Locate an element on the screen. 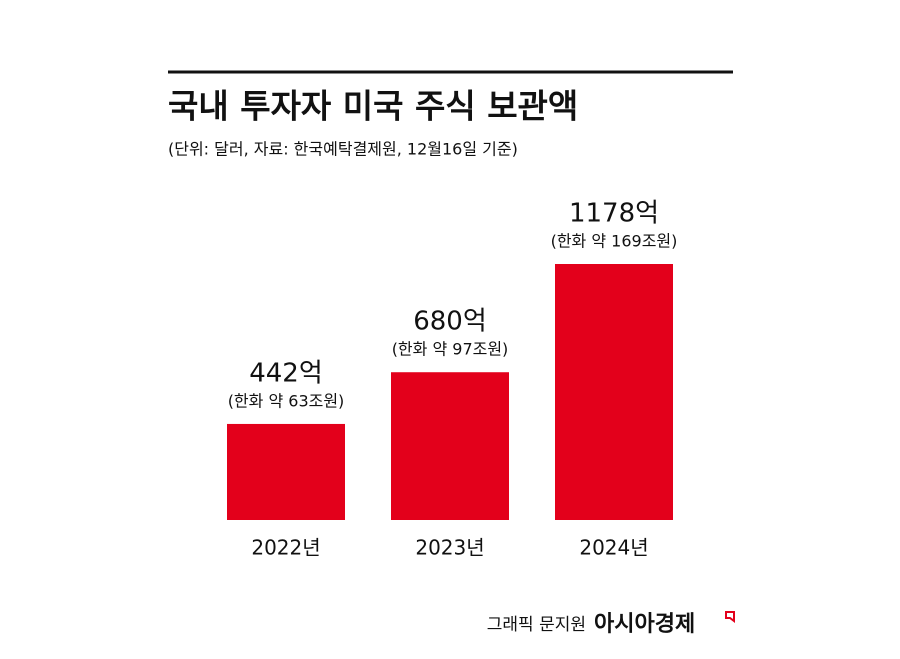 The image size is (900, 659). x-tick-label: 2024년 is located at coordinates (613, 548).